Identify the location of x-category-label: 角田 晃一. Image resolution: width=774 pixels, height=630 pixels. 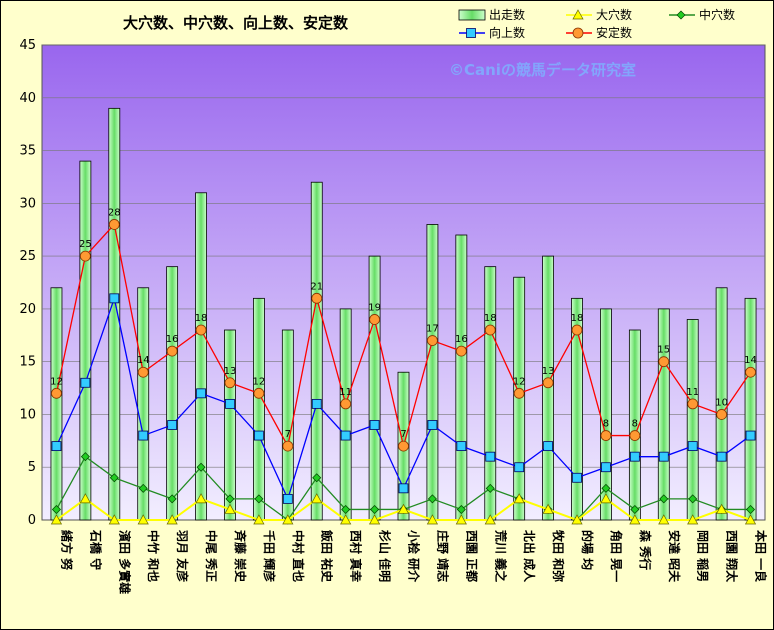
(616, 556).